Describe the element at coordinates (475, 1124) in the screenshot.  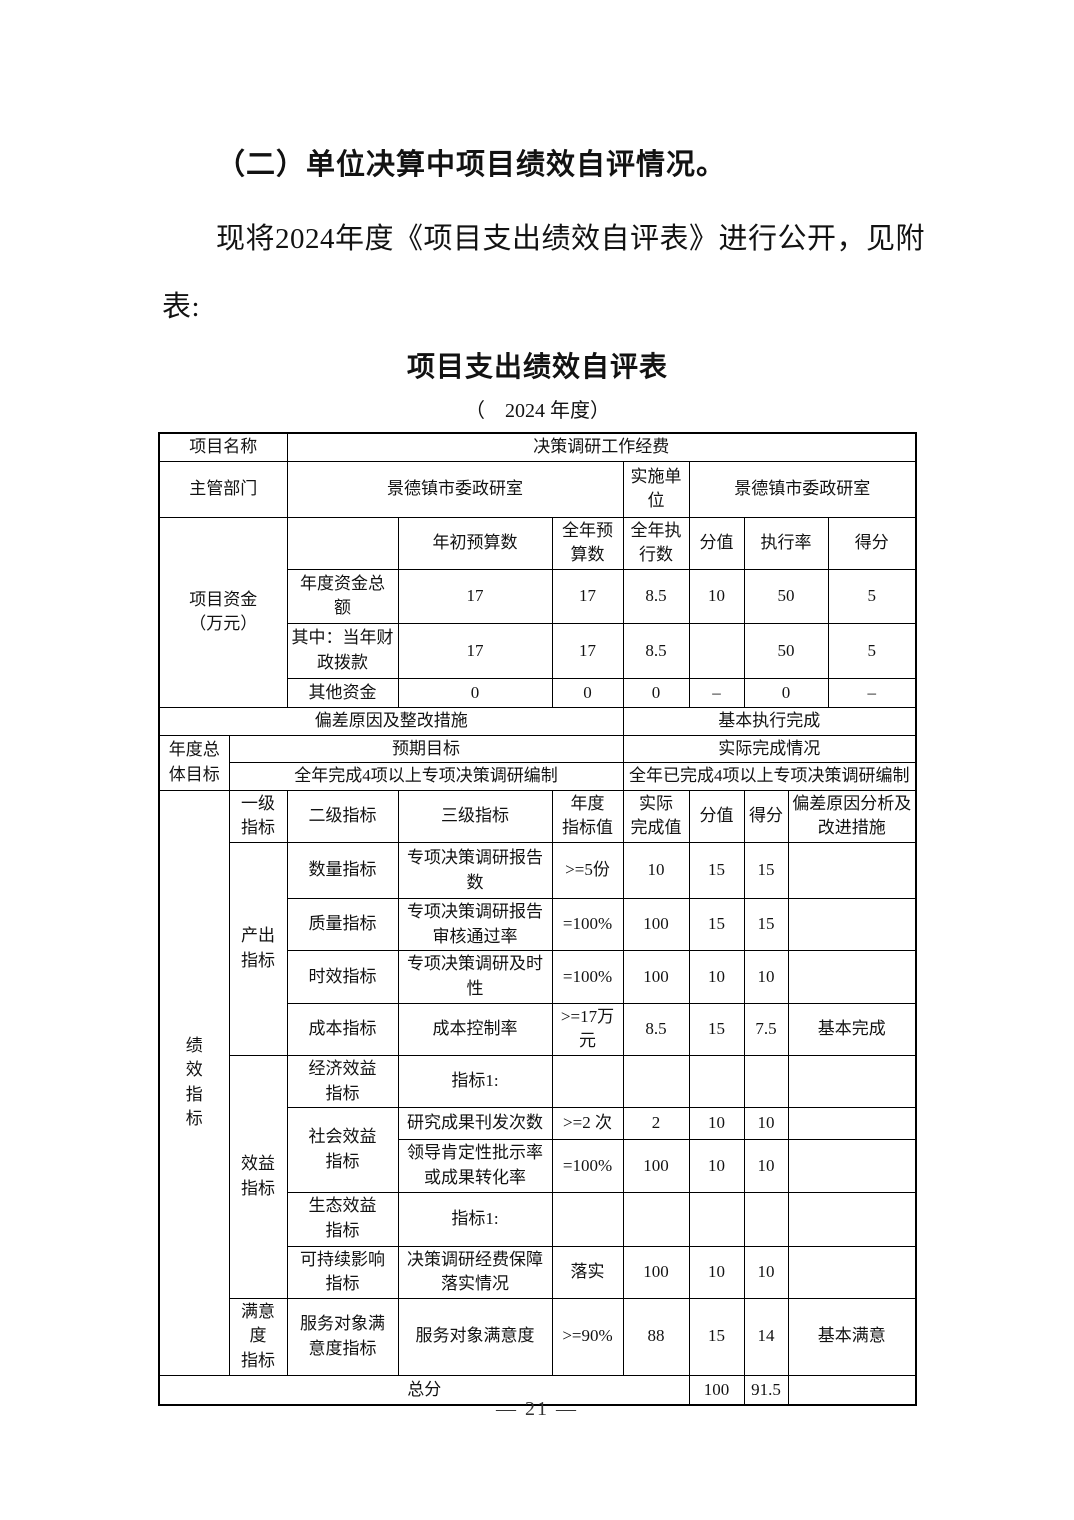
I see `perf-l3: 研究成果刊发次数` at that location.